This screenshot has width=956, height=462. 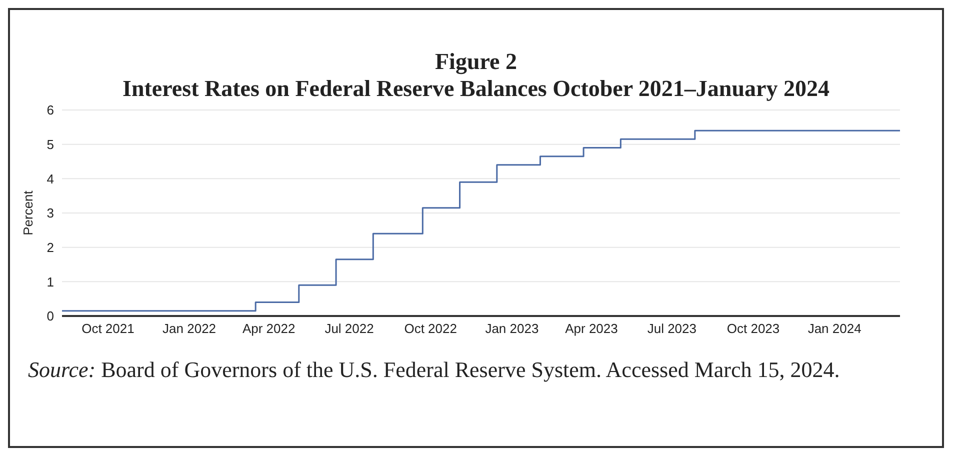 What do you see at coordinates (753, 328) in the screenshot?
I see `x-tick-label: Oct 2023` at bounding box center [753, 328].